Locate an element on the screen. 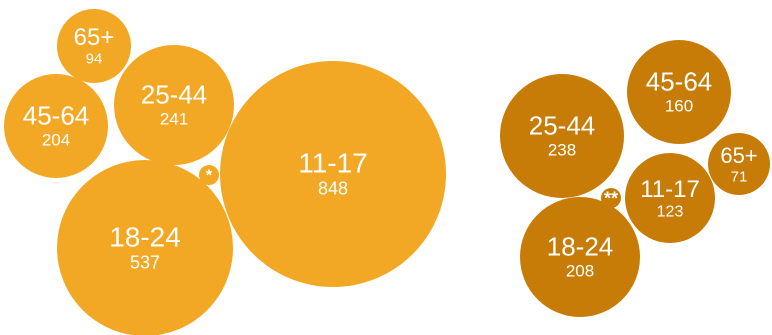 This screenshot has width=772, height=335. bubble-label-1-25-44: 25-44 is located at coordinates (174, 95).